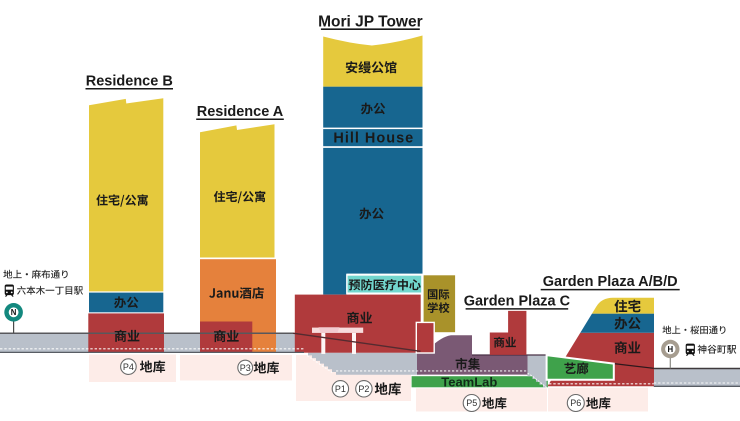 Image resolution: width=740 pixels, height=421 pixels. I want to click on svg-text: Mori JP Tower, so click(370, 21).